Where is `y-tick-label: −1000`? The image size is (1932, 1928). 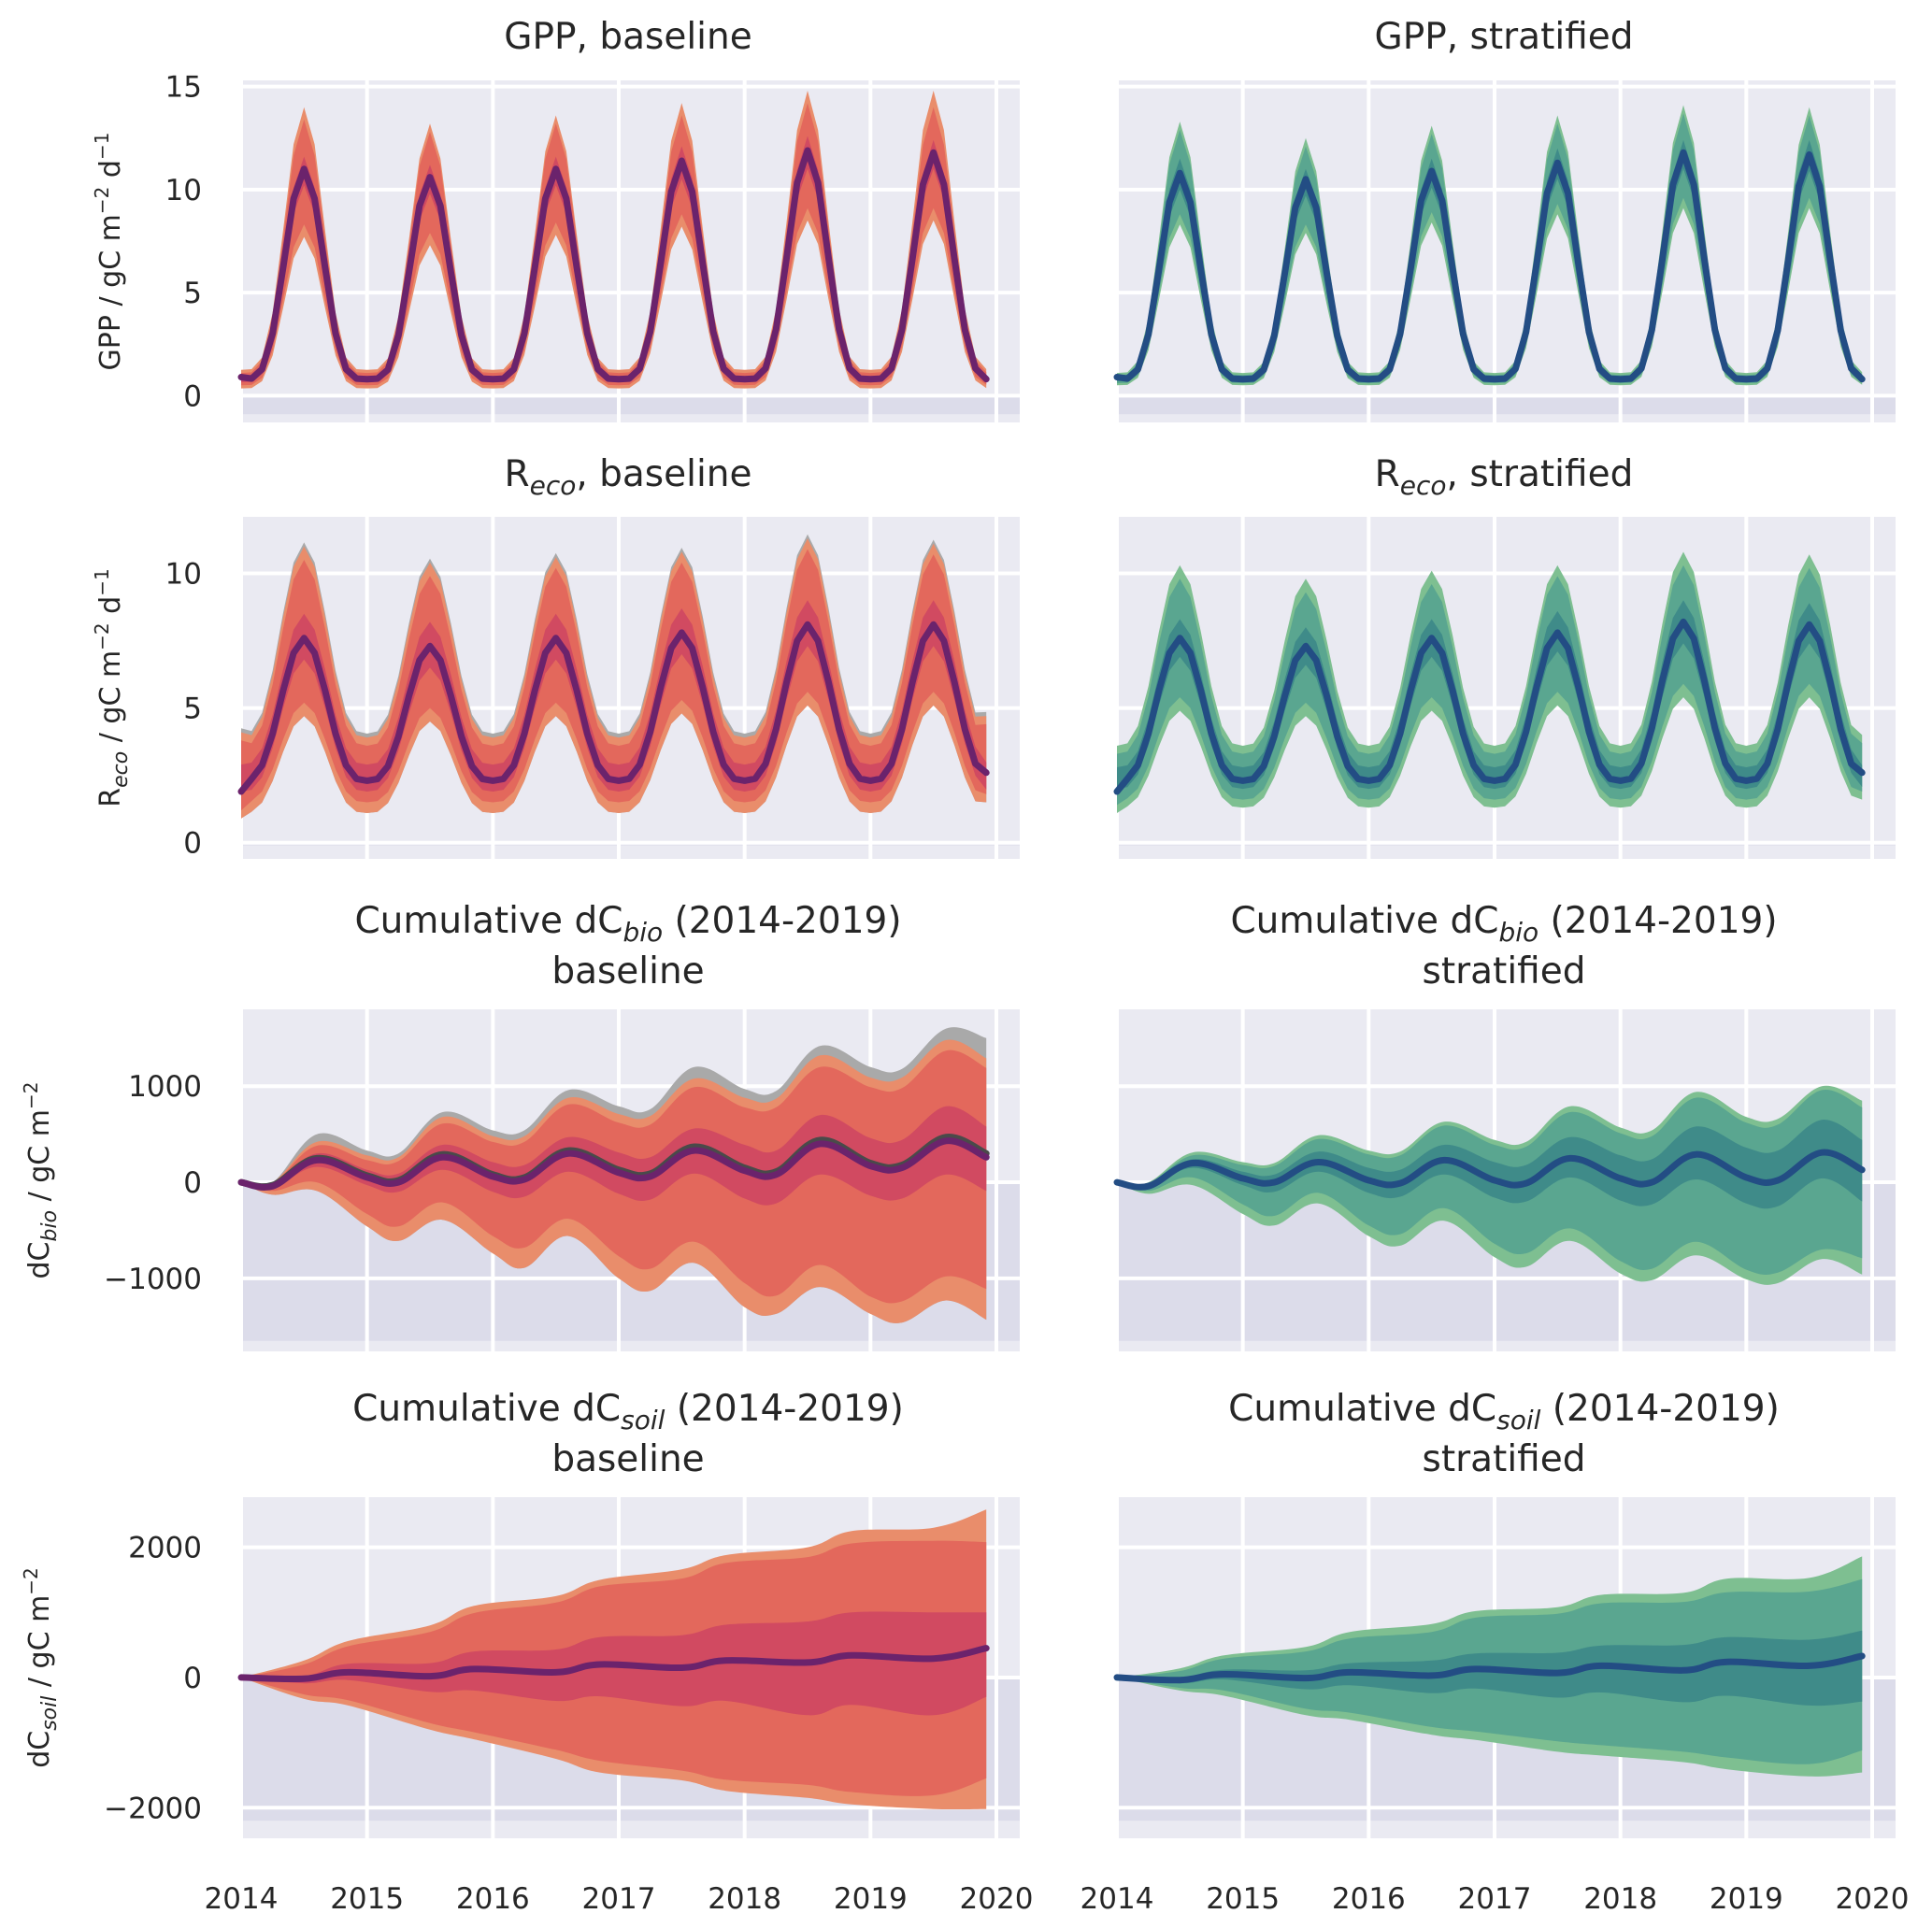
y-tick-label: −1000 is located at coordinates (153, 1279).